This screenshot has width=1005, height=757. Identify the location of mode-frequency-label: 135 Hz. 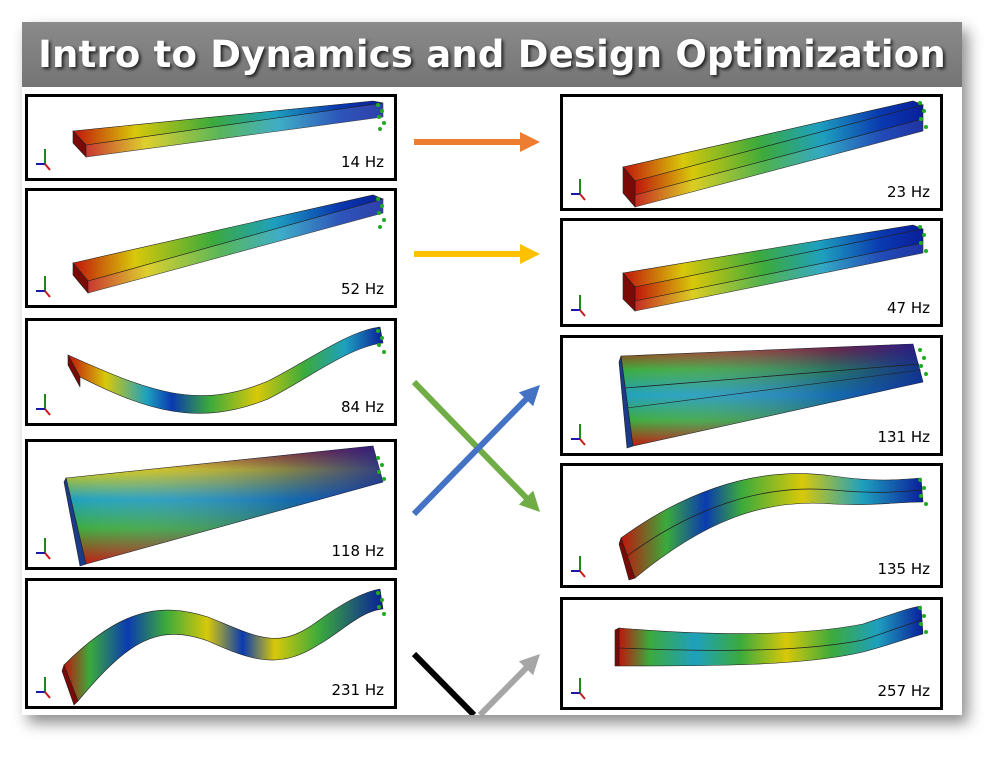
(903, 569).